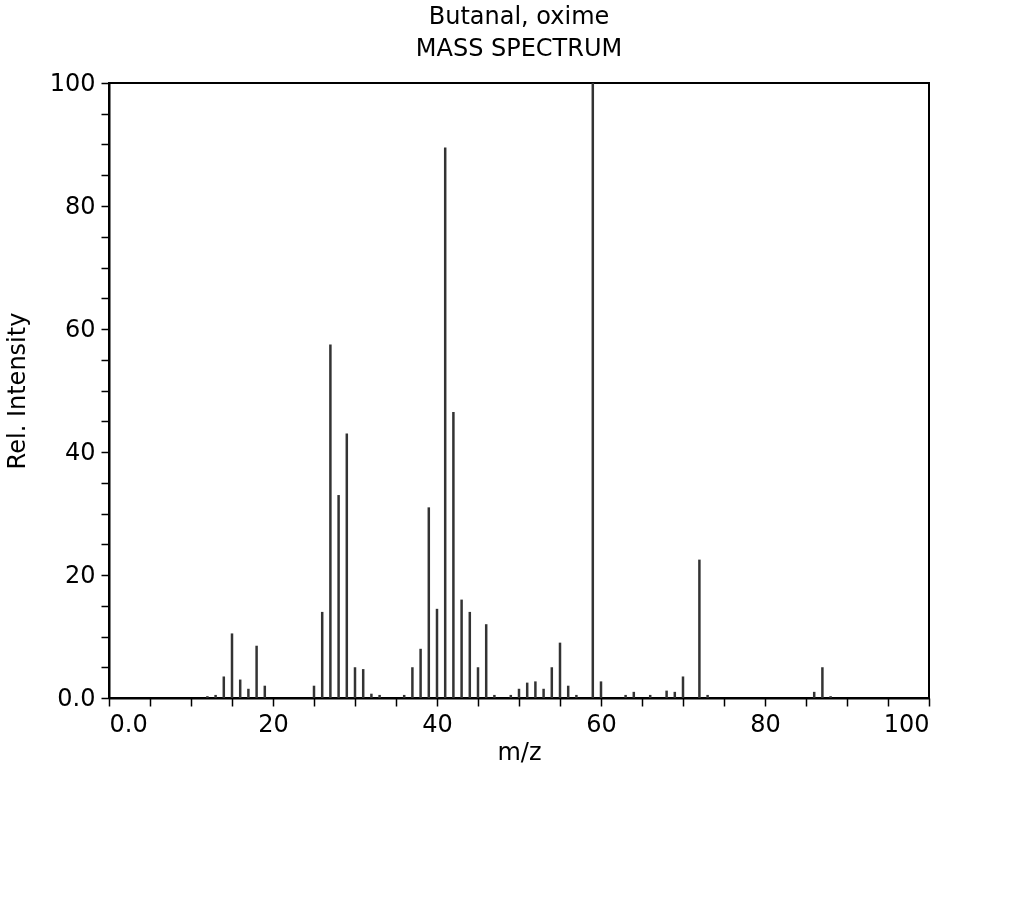 The height and width of the screenshot is (900, 1024). What do you see at coordinates (16, 391) in the screenshot?
I see `y-axis-title: Rel. Intensity` at bounding box center [16, 391].